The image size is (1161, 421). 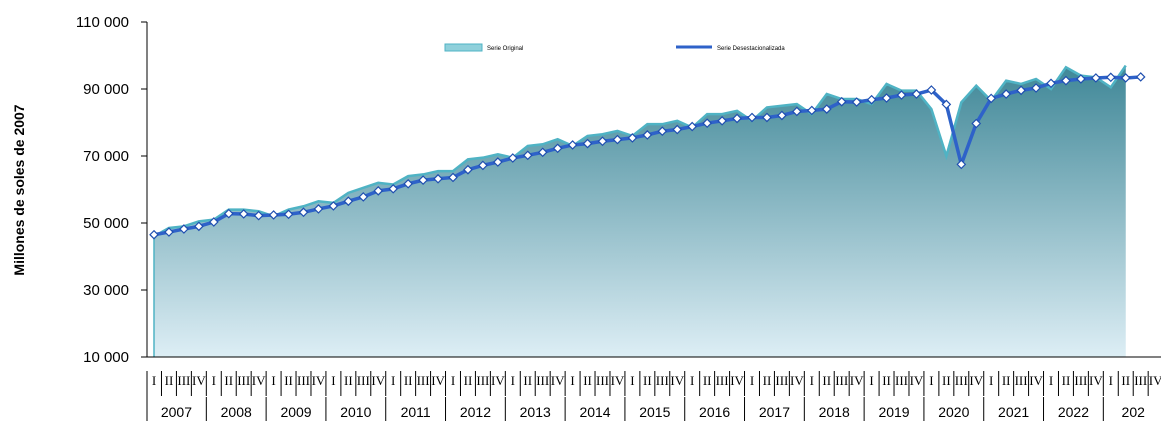 I want to click on x-year-label: 2021, so click(x=1013, y=412).